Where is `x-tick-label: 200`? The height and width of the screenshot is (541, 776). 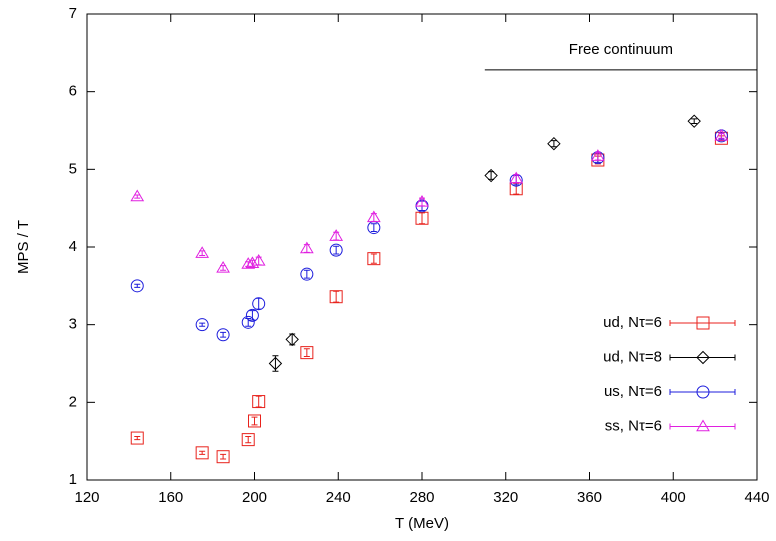
x-tick-label: 200 is located at coordinates (254, 497).